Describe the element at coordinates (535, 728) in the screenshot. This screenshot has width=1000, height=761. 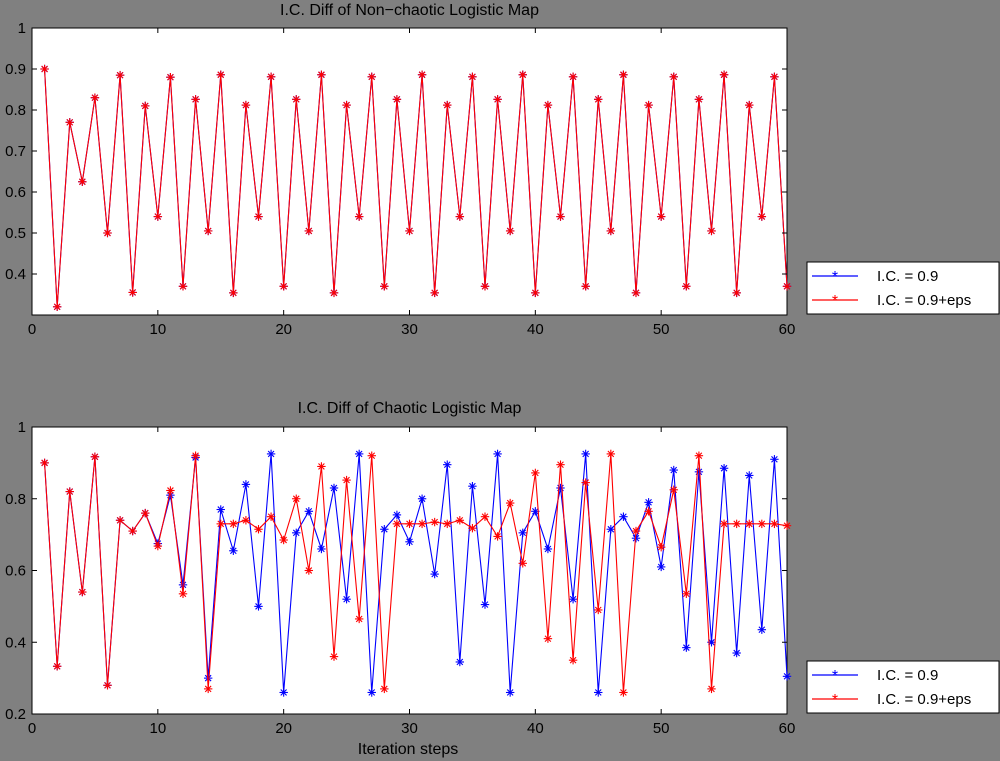
I see `x-tick-label: 40` at that location.